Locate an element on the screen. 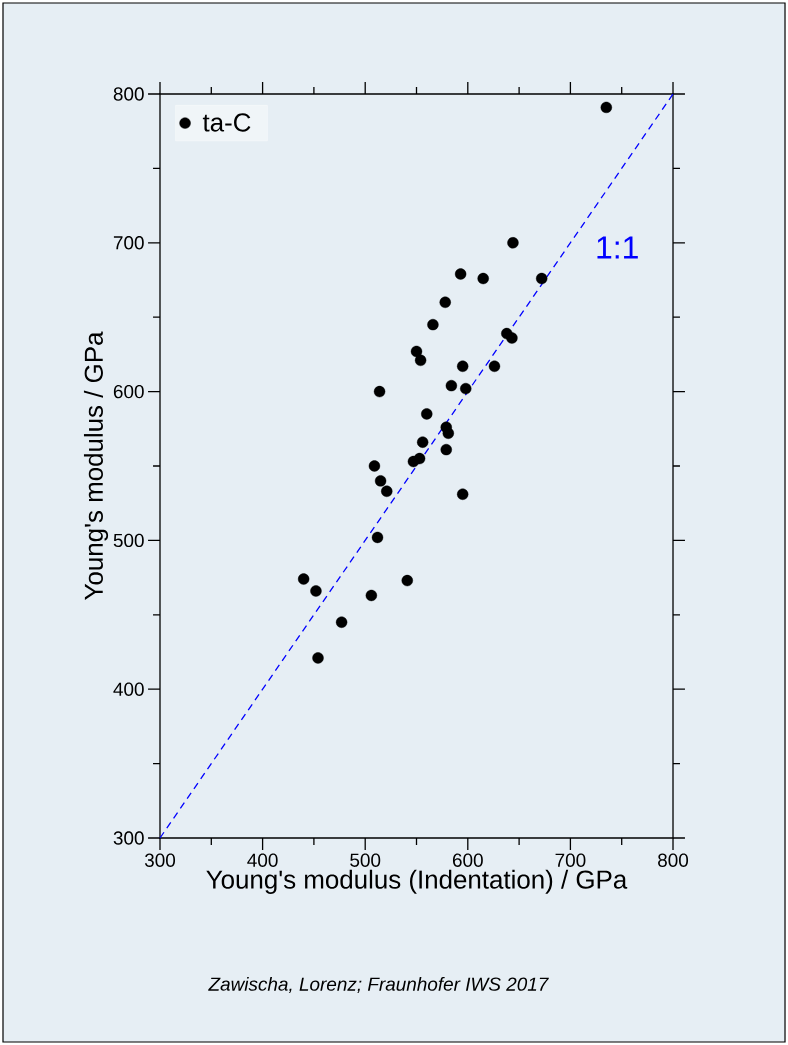  x-tick-label: 500 is located at coordinates (365, 860).